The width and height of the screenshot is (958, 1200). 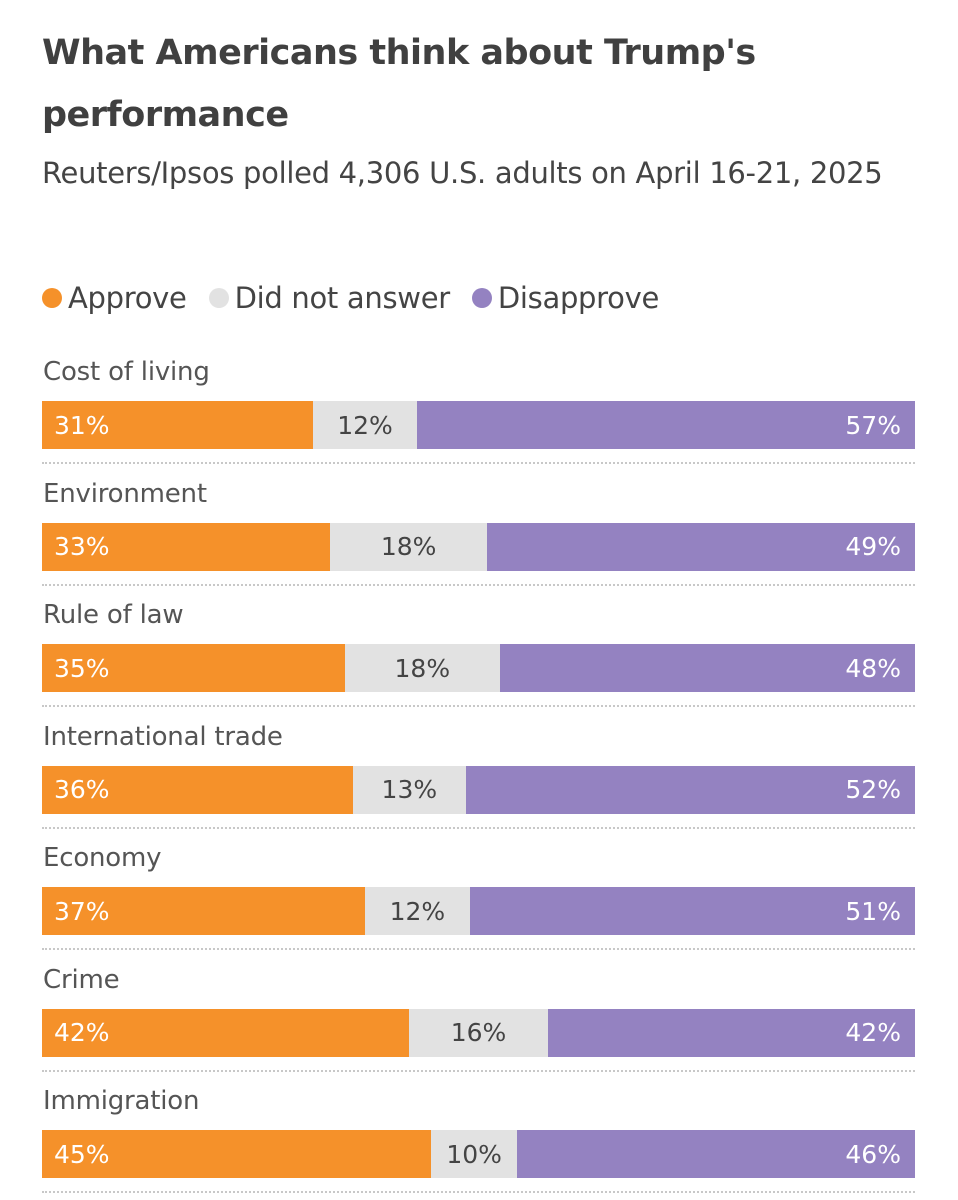 I want to click on category-label: Crime, so click(x=81, y=979).